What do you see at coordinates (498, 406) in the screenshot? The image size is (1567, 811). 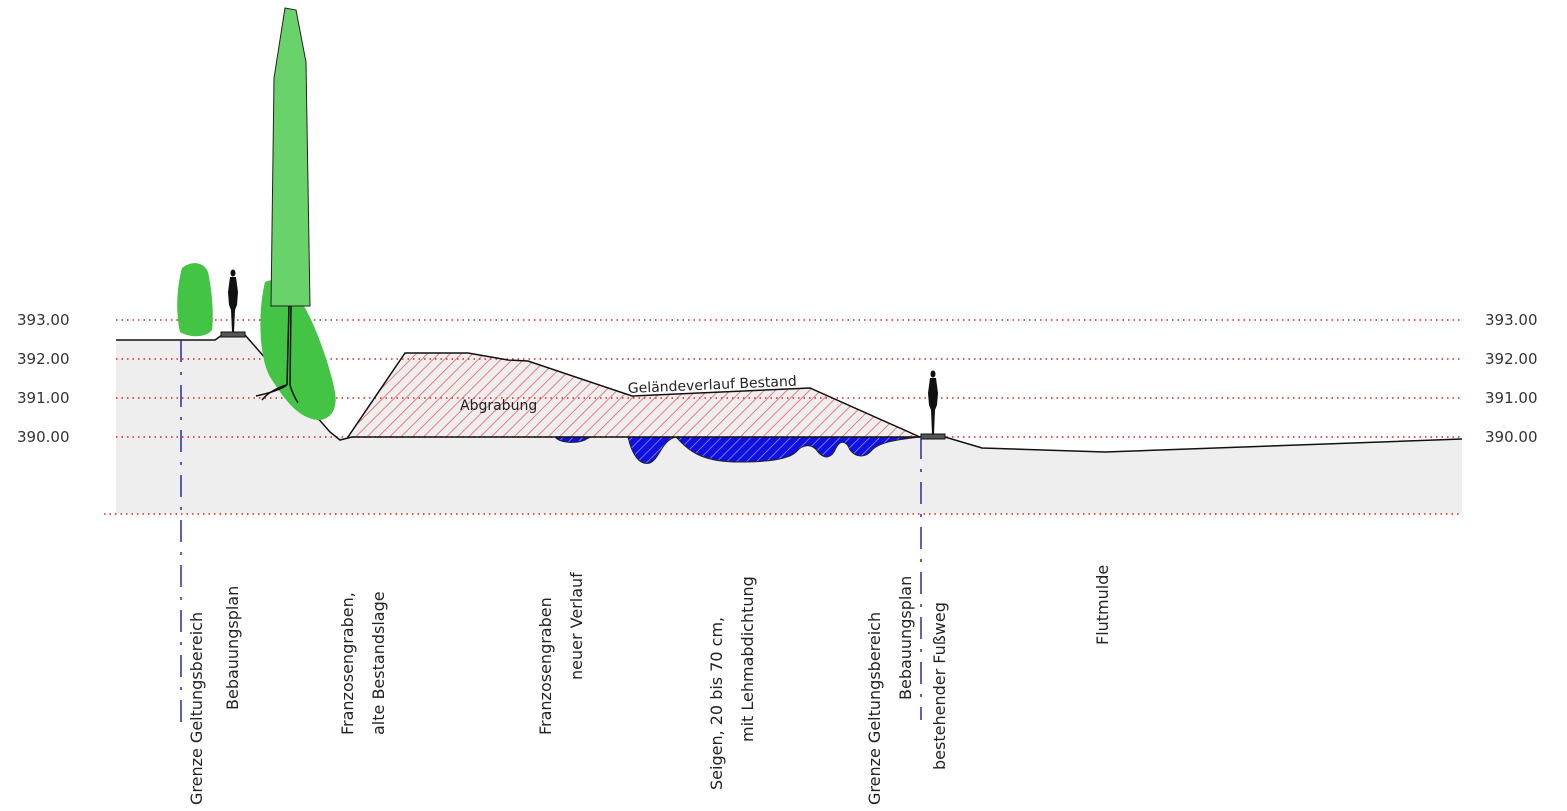 I see `excavation-label: Abgrabung` at bounding box center [498, 406].